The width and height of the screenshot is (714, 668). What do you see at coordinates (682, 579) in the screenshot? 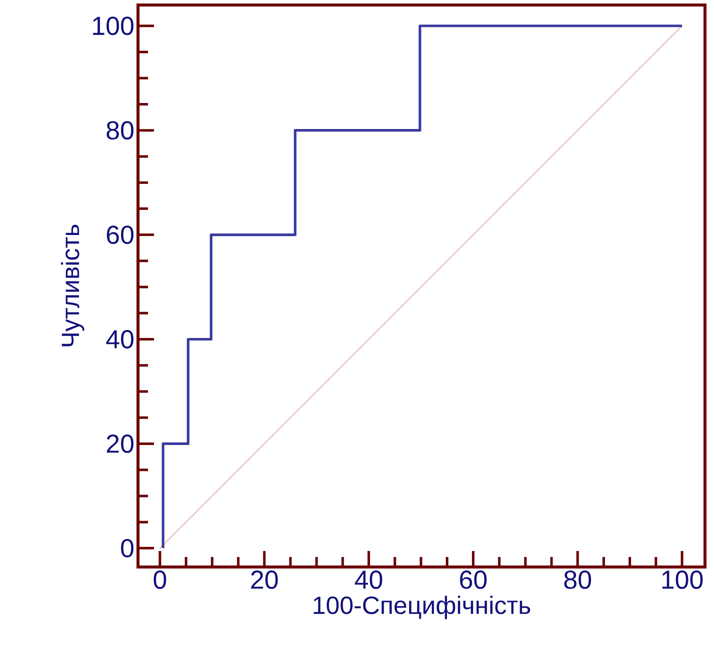
I see `x-tick-label: 100` at bounding box center [682, 579].